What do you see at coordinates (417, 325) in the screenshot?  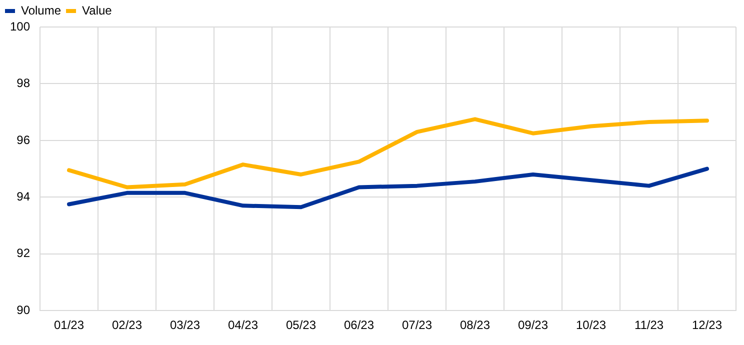 I see `x-tick-label: 07/23` at bounding box center [417, 325].